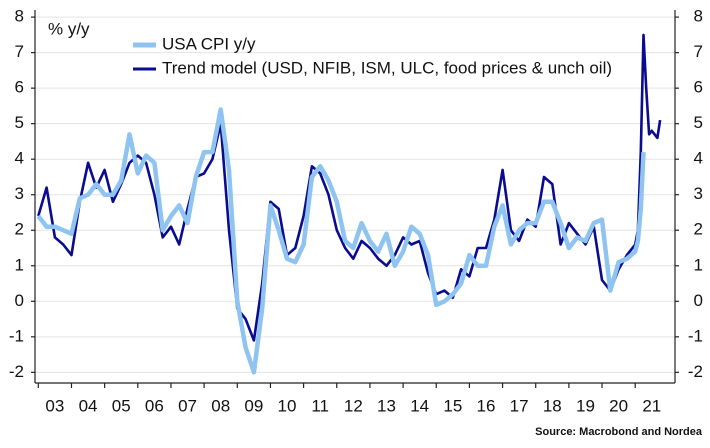 Image resolution: width=710 pixels, height=448 pixels. What do you see at coordinates (220, 405) in the screenshot?
I see `x-tick-label: 08` at bounding box center [220, 405].